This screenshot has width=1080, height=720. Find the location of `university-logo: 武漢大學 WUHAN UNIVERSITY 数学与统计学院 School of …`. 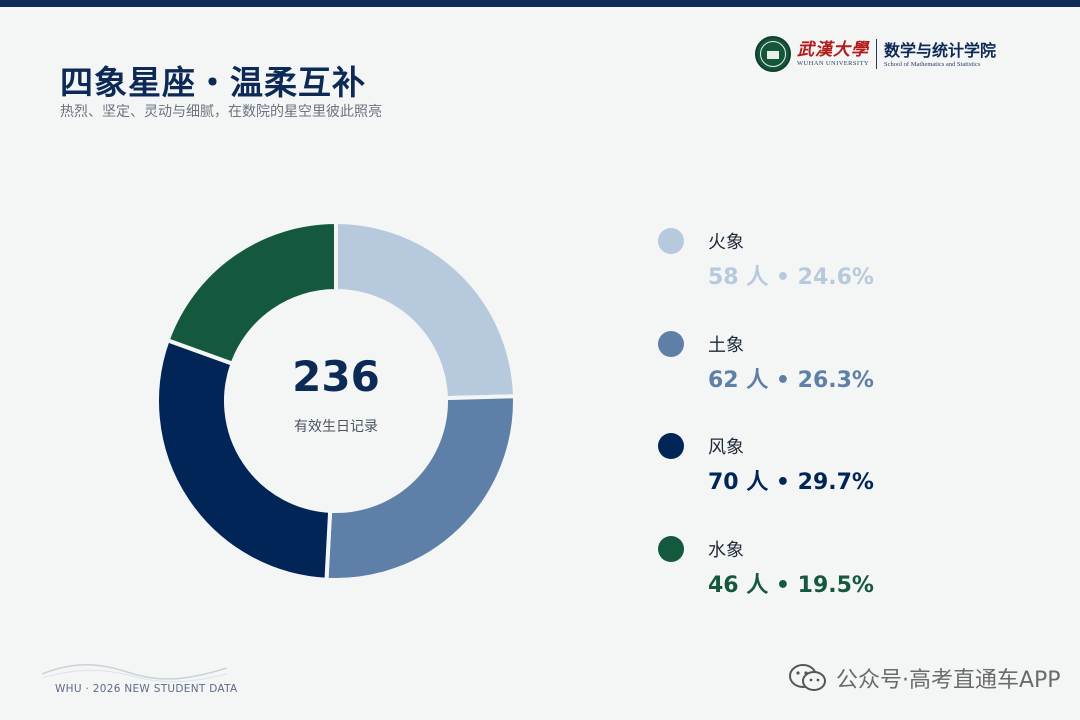

university-logo: 武漢大學 WUHAN UNIVERSITY 数学与统计学院 School of … is located at coordinates (890, 54).